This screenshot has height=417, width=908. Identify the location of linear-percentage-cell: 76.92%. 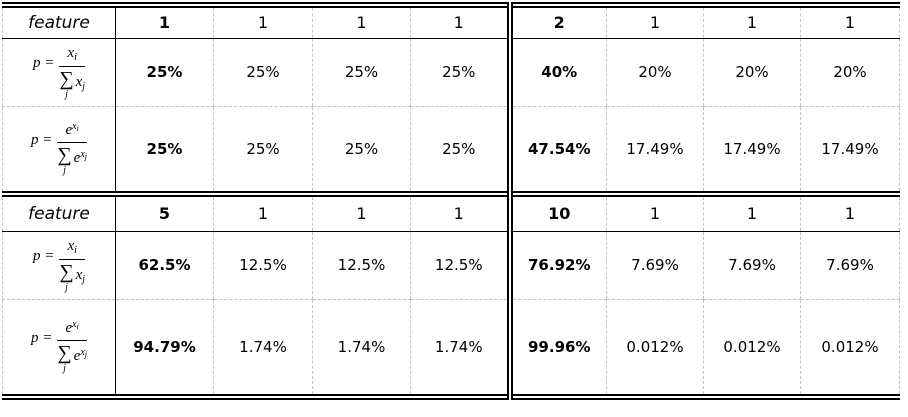
(556, 265).